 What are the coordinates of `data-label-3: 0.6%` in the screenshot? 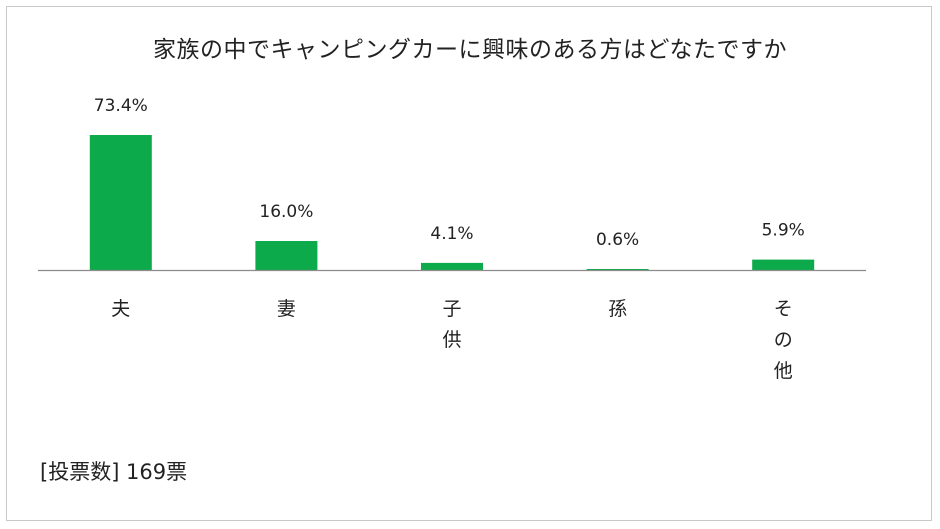 It's located at (617, 240).